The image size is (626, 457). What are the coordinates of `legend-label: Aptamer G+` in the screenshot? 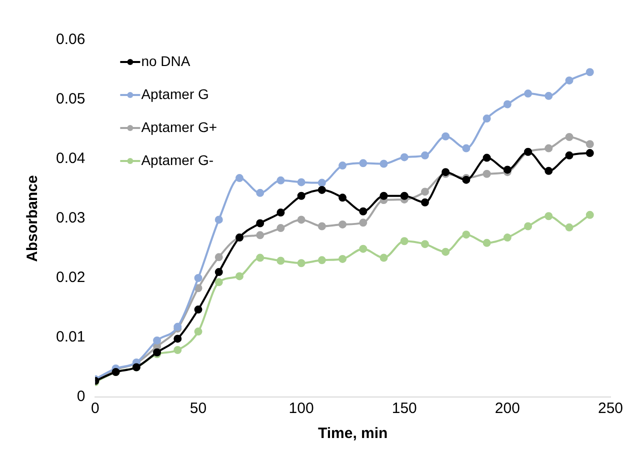 It's located at (179, 126).